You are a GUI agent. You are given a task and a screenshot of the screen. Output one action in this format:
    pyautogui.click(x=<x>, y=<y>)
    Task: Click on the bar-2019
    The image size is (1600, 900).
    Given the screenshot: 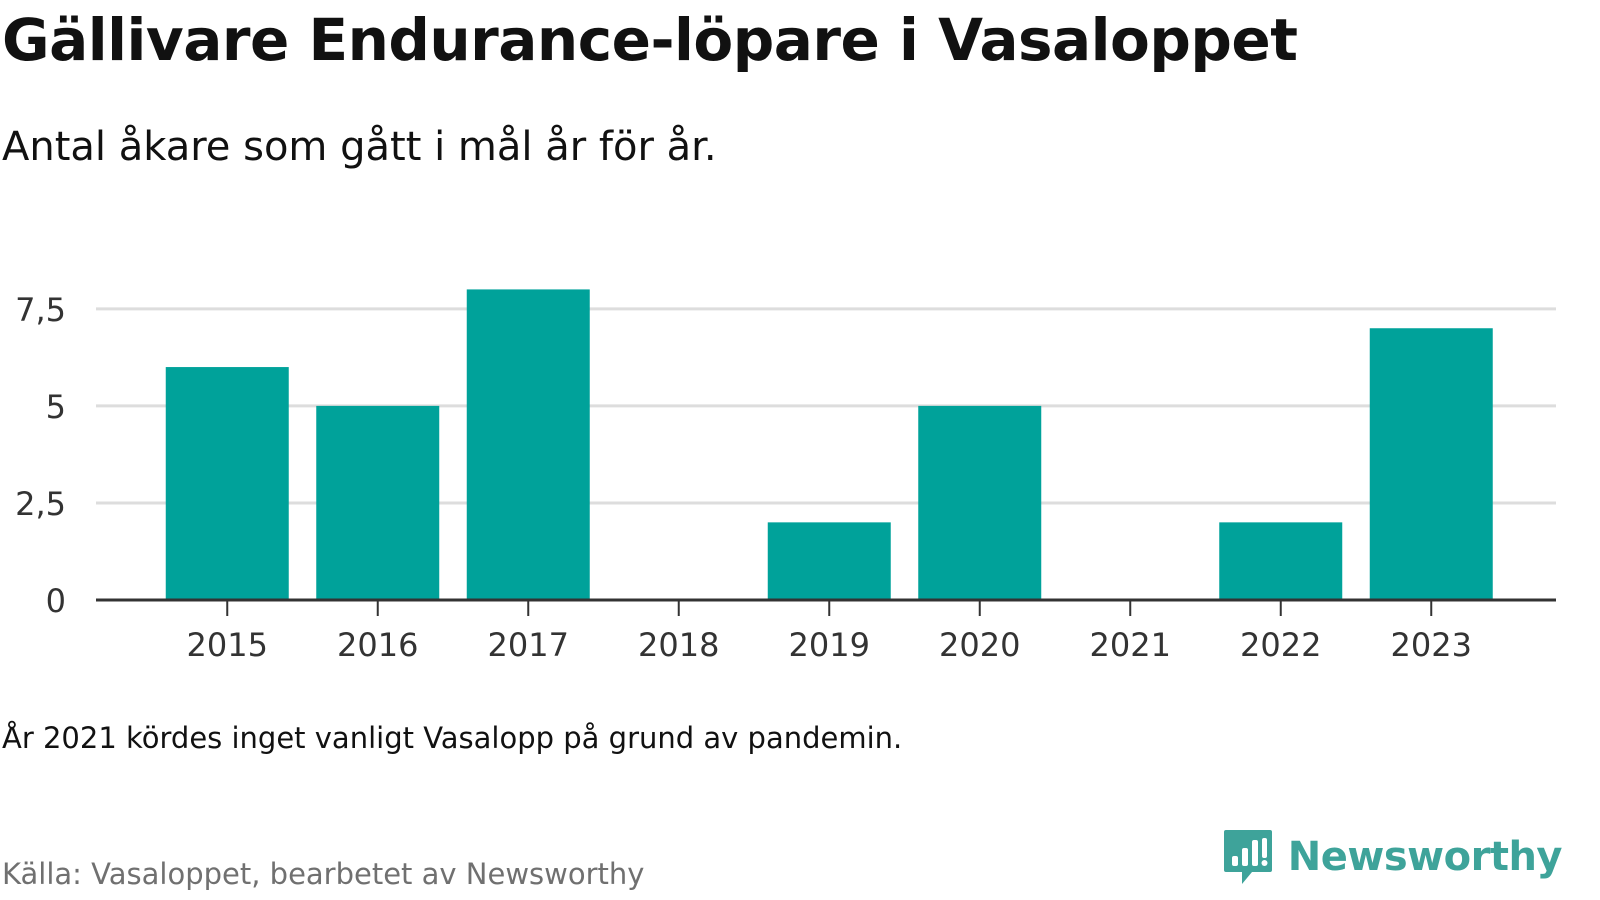 What is the action you would take?
    pyautogui.click(x=829, y=561)
    